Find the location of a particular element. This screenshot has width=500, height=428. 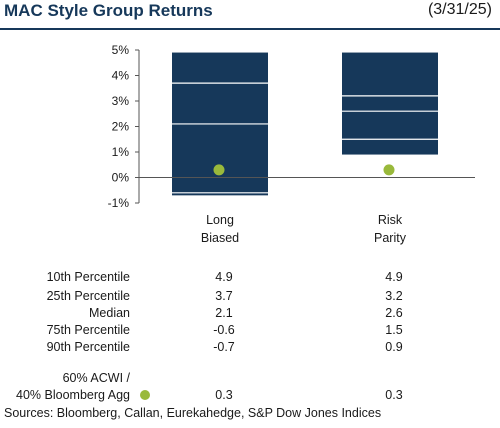

y-tick-label-0: -1% is located at coordinates (119, 203).